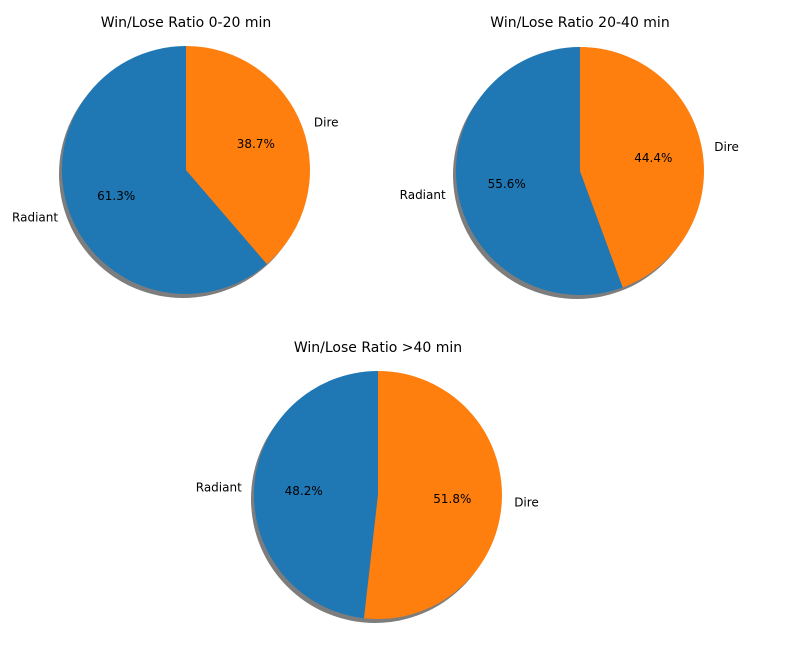 This screenshot has height=654, width=805. What do you see at coordinates (507, 184) in the screenshot?
I see `pie-pct-label: 55.6%` at bounding box center [507, 184].